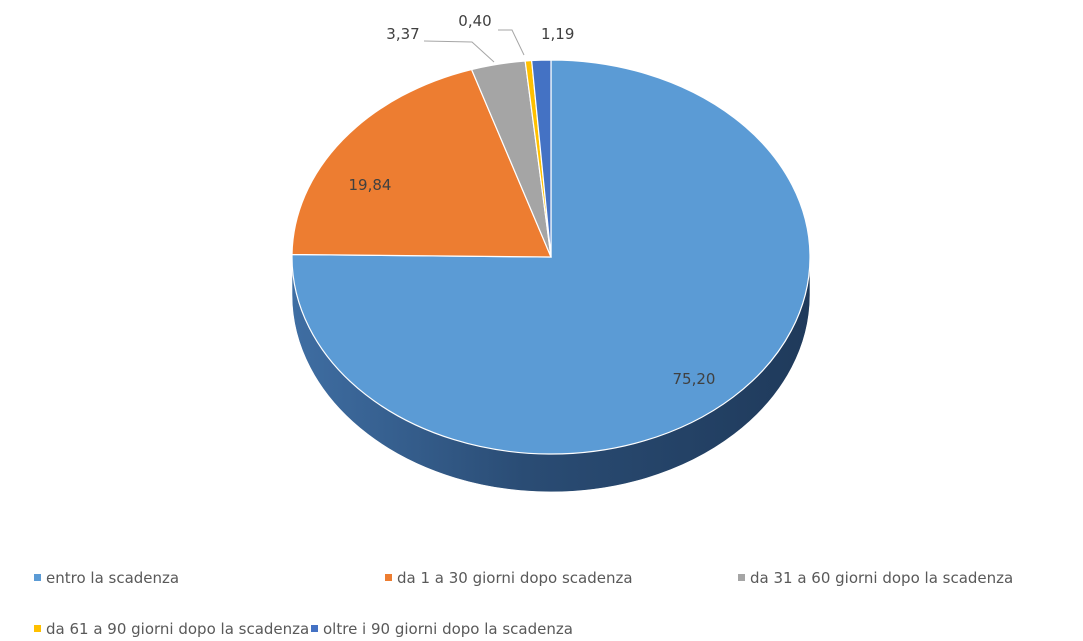  Describe the element at coordinates (474, 21) in the screenshot. I see `data-label-da-61-a-90-giorni-dopo-la-scadenza: 0,40` at that location.